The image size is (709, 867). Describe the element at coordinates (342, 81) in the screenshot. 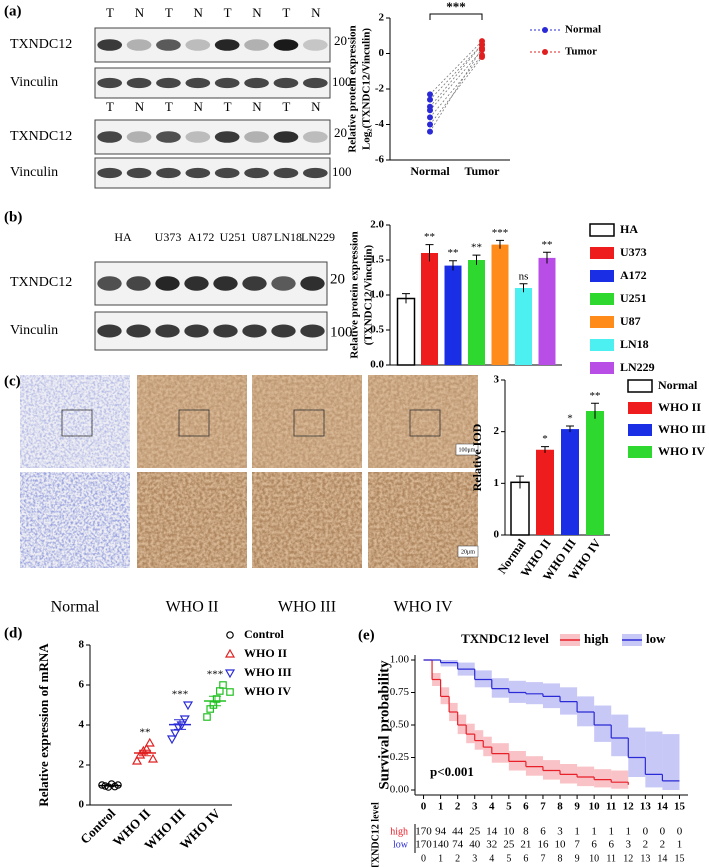

I see `mw-marker: 100` at that location.